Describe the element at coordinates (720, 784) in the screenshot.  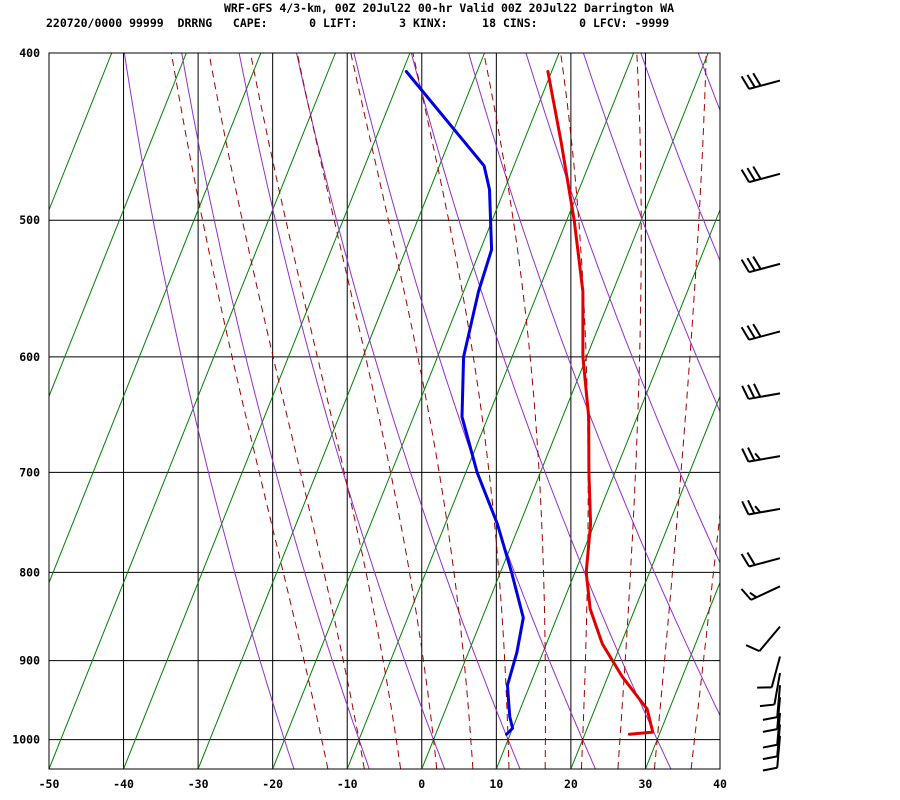
I see `x-tick-label: 40` at that location.